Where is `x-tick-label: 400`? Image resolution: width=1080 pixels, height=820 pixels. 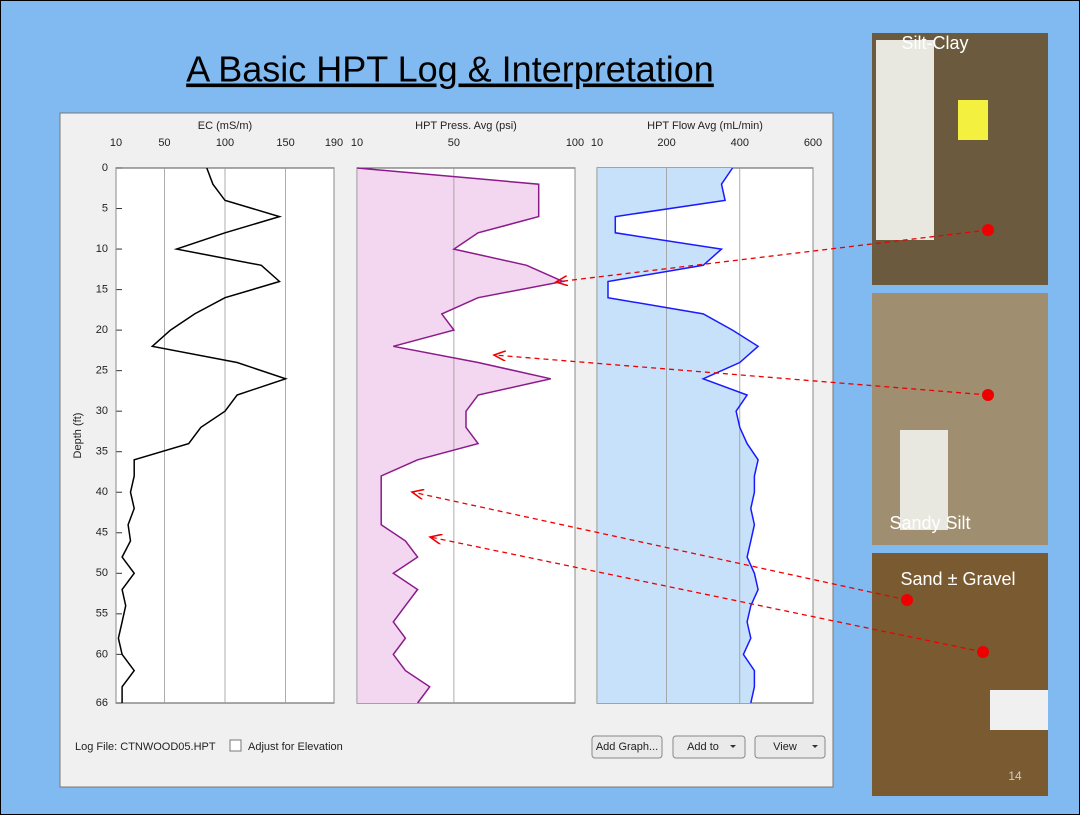 x-tick-label: 400 is located at coordinates (740, 143).